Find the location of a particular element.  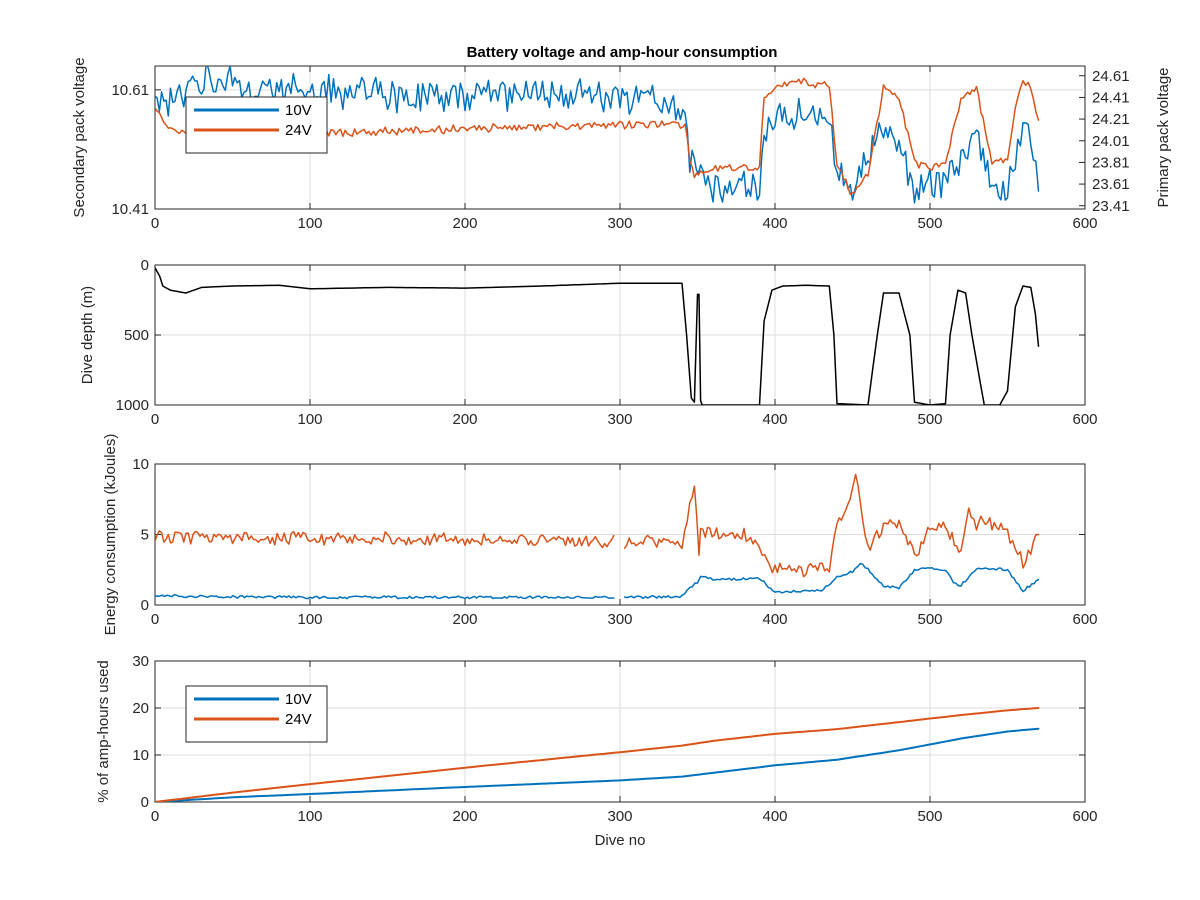

y-tick-label: 10.41 is located at coordinates (130, 209).